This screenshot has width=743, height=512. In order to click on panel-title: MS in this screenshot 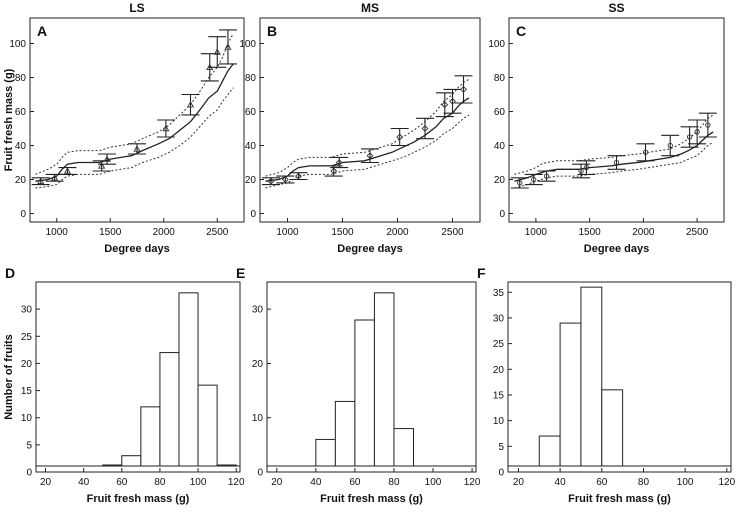, I will do `click(370, 8)`.